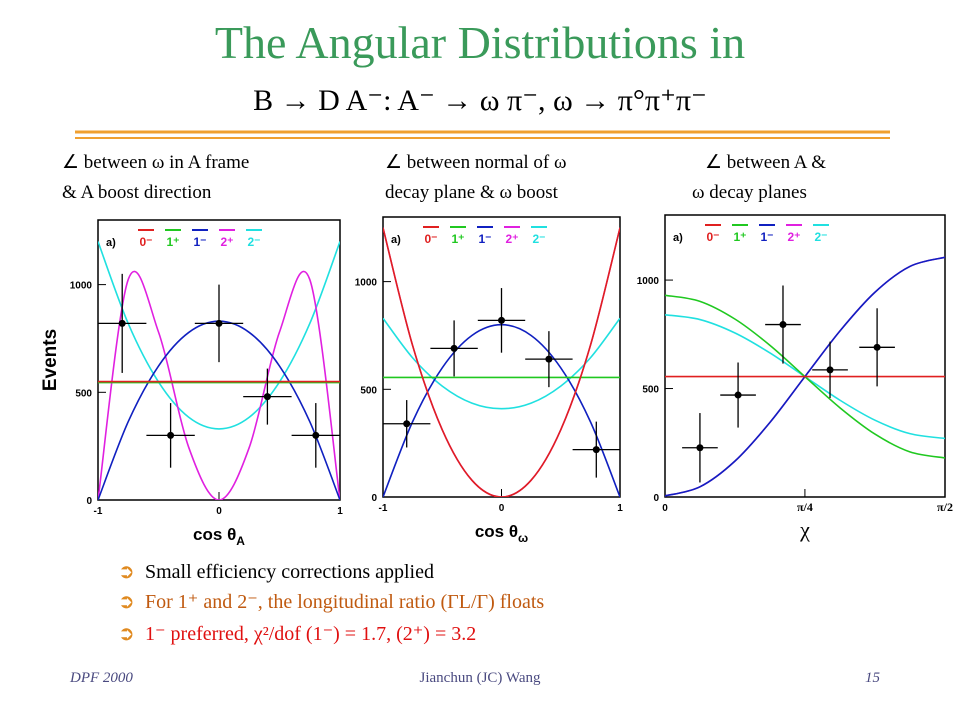 The width and height of the screenshot is (960, 720). Describe the element at coordinates (765, 162) in the screenshot. I see `caption: ∠ between A &` at that location.